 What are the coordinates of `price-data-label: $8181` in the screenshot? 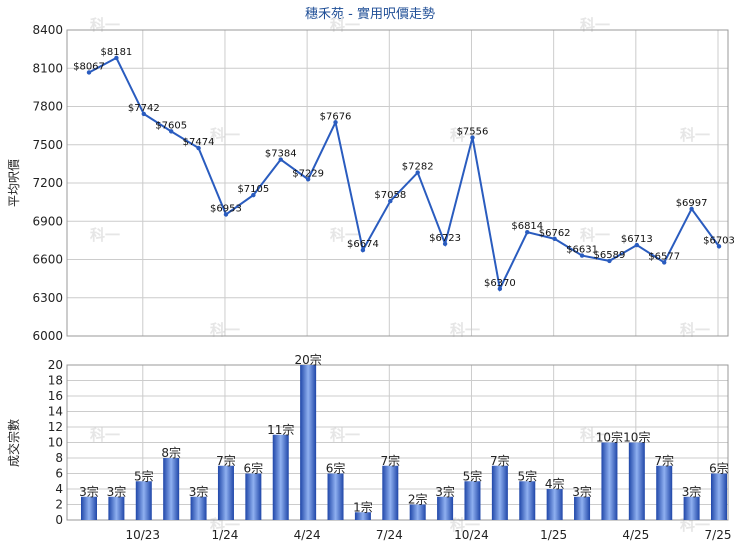 It's located at (116, 52).